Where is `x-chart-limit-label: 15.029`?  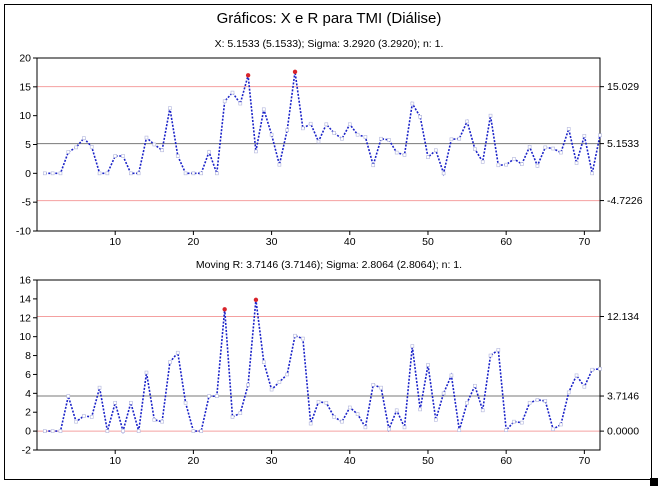 x-chart-limit-label: 15.029 is located at coordinates (623, 87).